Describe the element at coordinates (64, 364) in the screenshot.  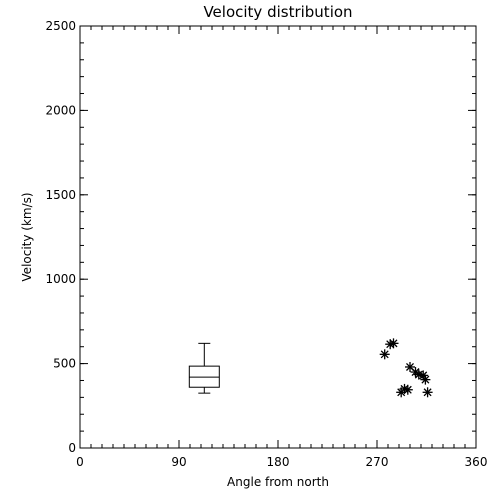
I see `y-tick-label: 500` at that location.